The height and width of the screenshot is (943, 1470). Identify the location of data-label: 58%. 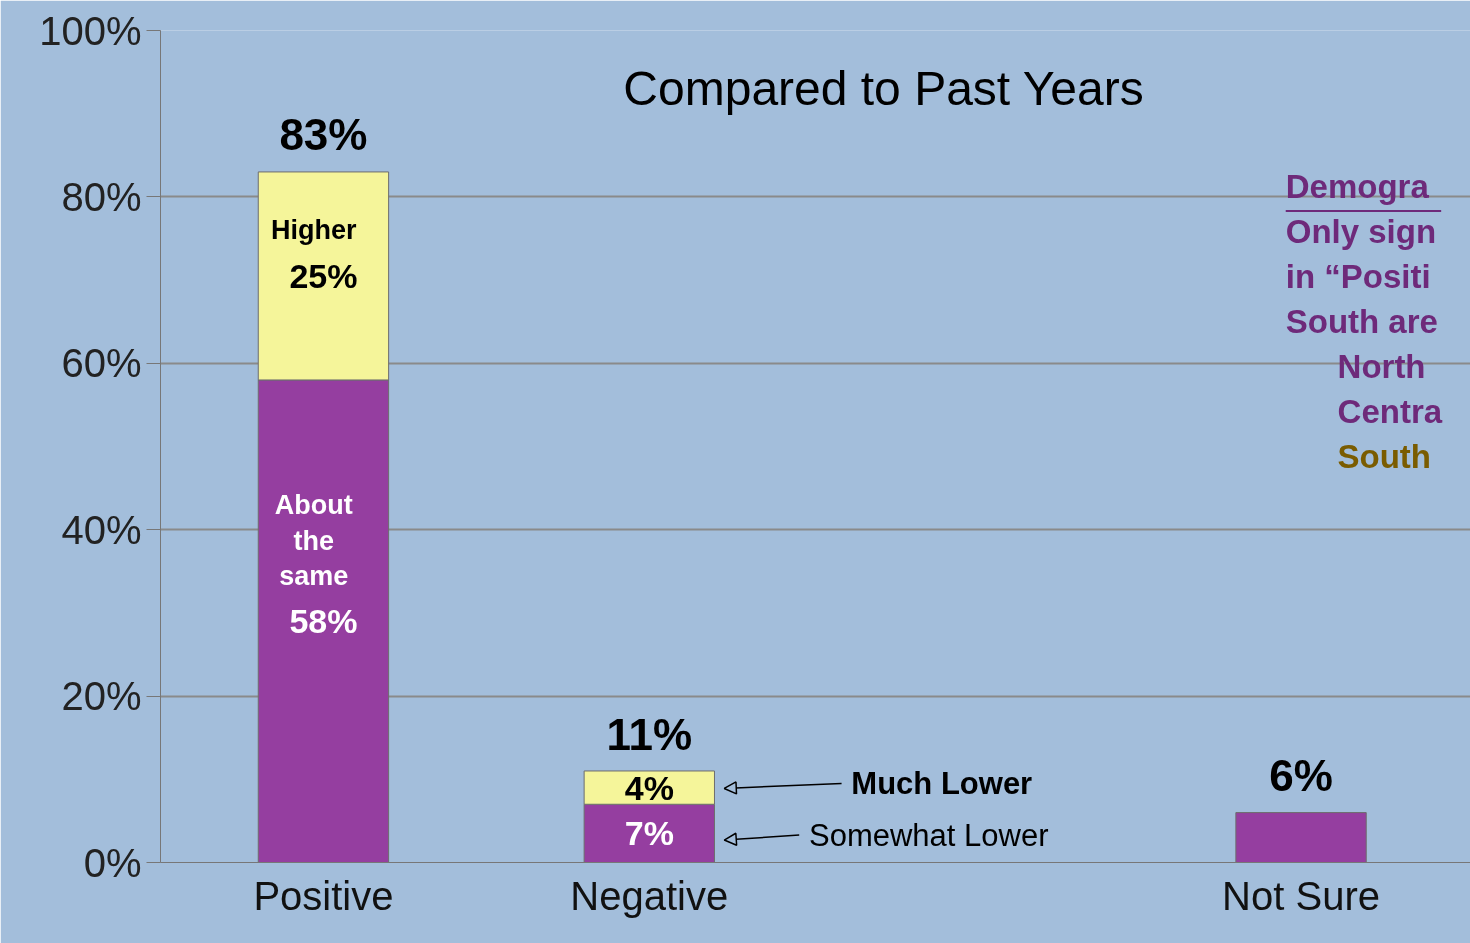
(323, 621).